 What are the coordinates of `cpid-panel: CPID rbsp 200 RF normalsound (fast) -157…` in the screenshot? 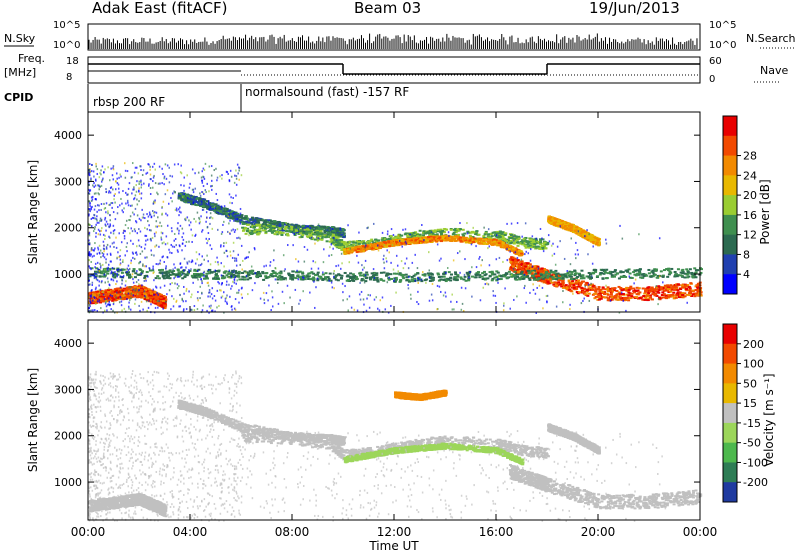 It's located at (206, 98).